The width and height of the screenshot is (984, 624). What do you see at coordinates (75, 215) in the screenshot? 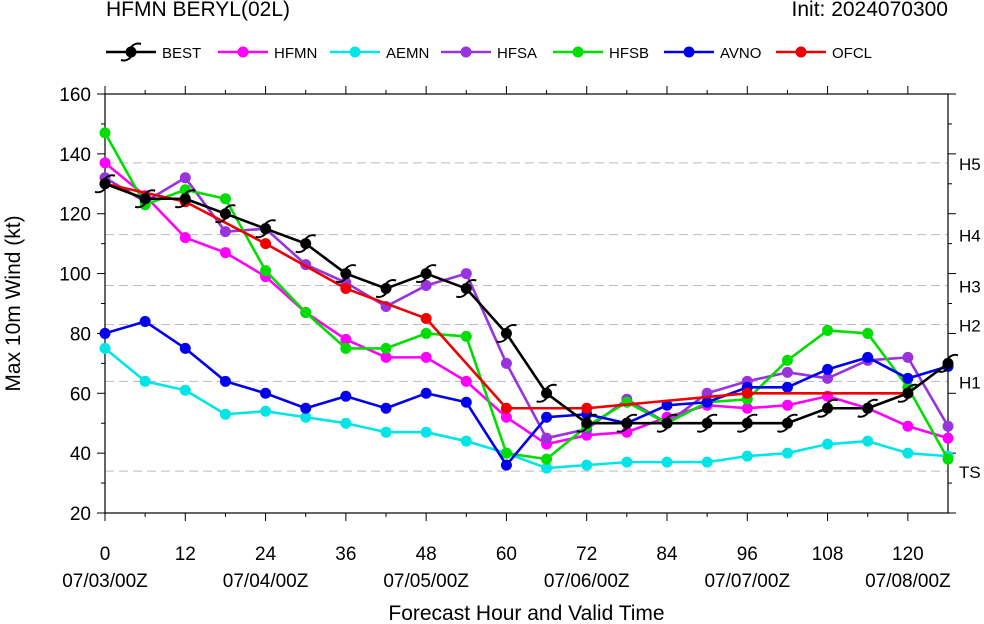
I see `y-tick-label: 120` at bounding box center [75, 215].